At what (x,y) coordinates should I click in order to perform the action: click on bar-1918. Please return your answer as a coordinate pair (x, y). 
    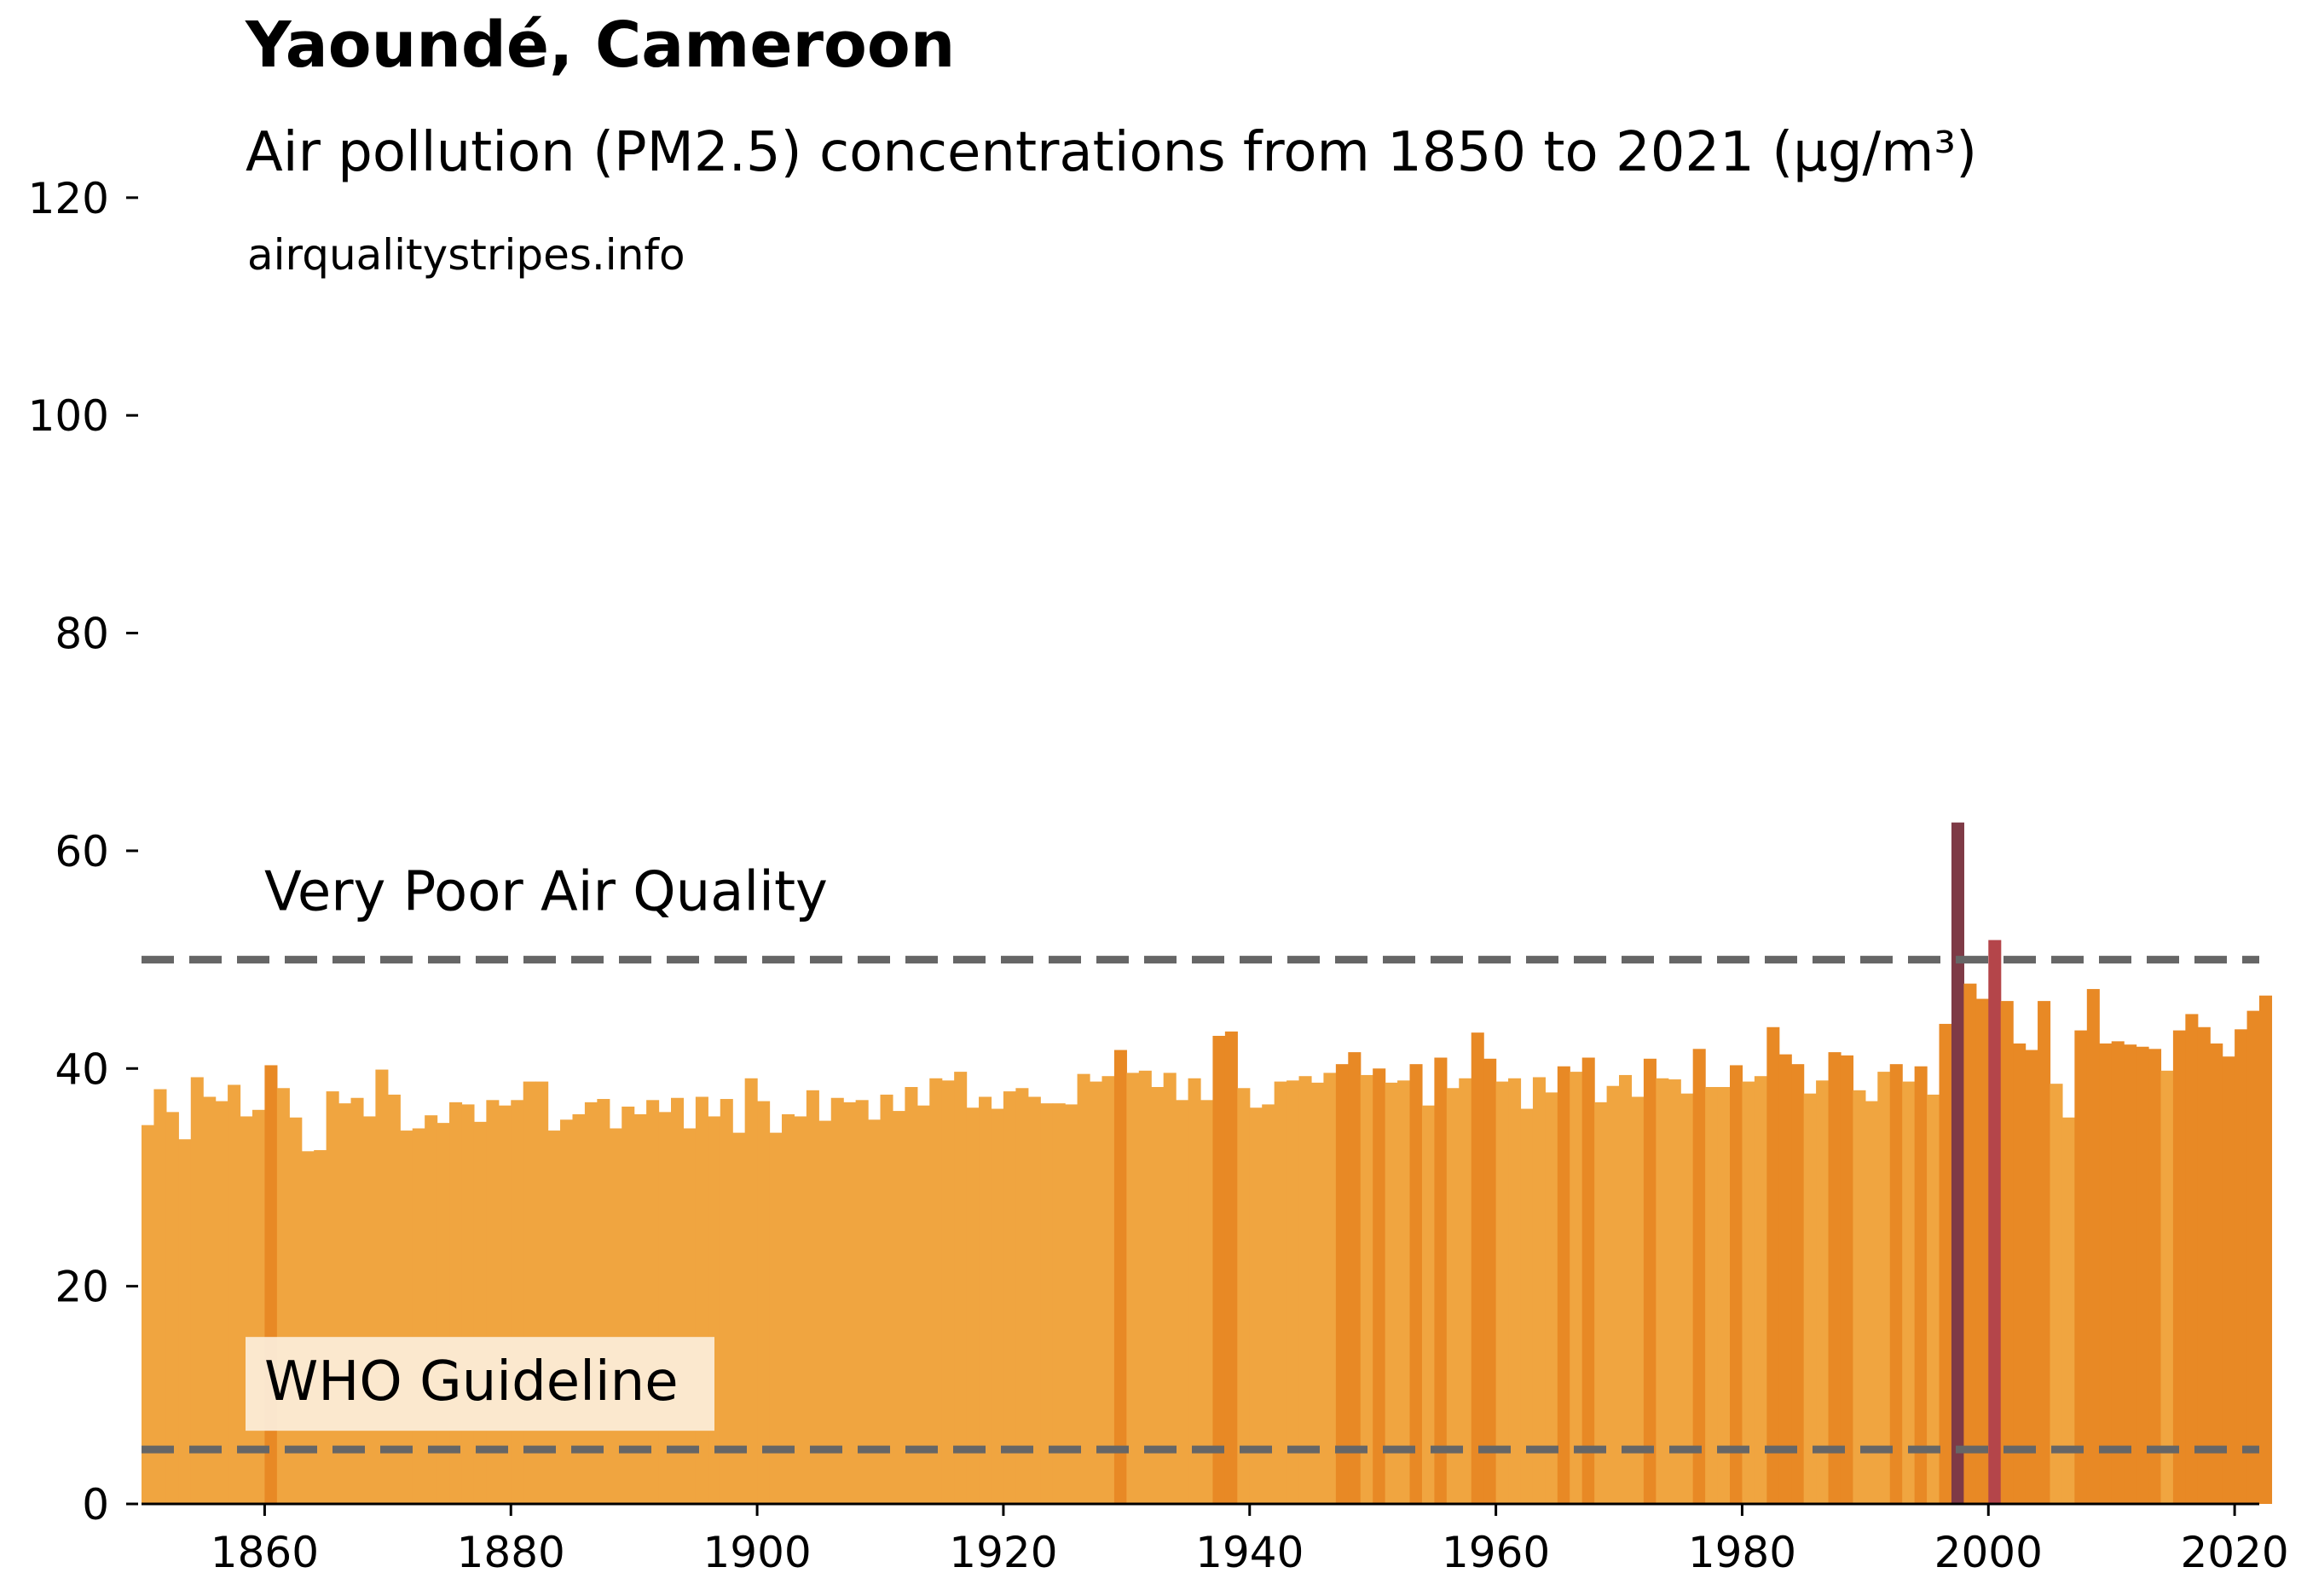
    Looking at the image, I should click on (985, 1300).